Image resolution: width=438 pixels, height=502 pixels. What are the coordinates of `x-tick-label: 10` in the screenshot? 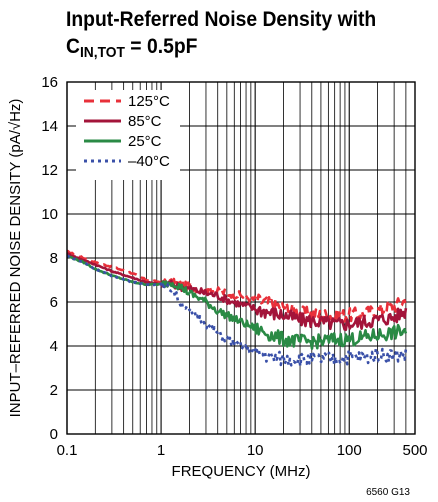 It's located at (255, 450).